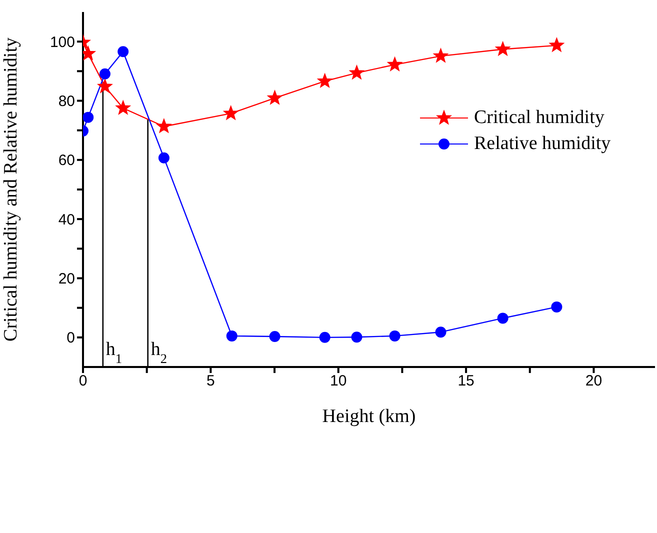 Image resolution: width=657 pixels, height=533 pixels. I want to click on x-tick-label: 0, so click(83, 381).